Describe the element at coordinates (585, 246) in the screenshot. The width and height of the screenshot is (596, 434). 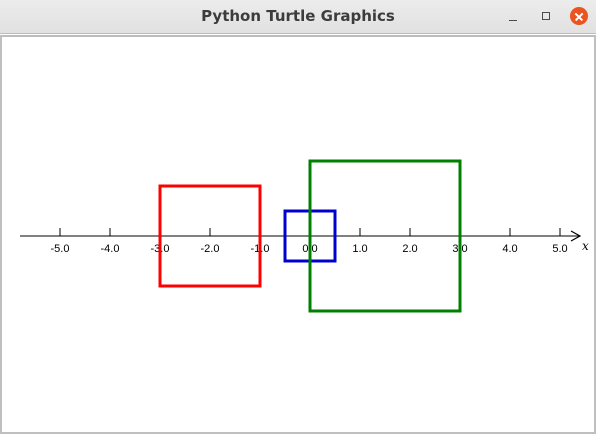
I see `x-axis-label: x` at that location.